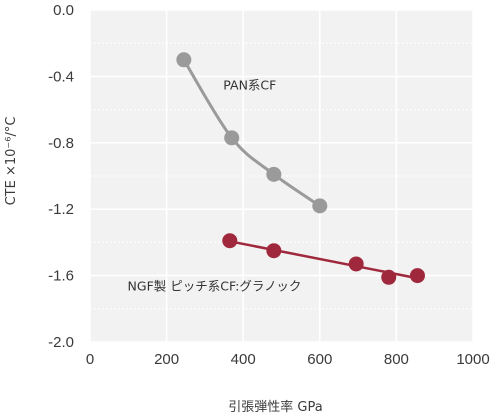 This screenshot has height=419, width=500. What do you see at coordinates (396, 359) in the screenshot?
I see `x-tick-label: 800` at bounding box center [396, 359].